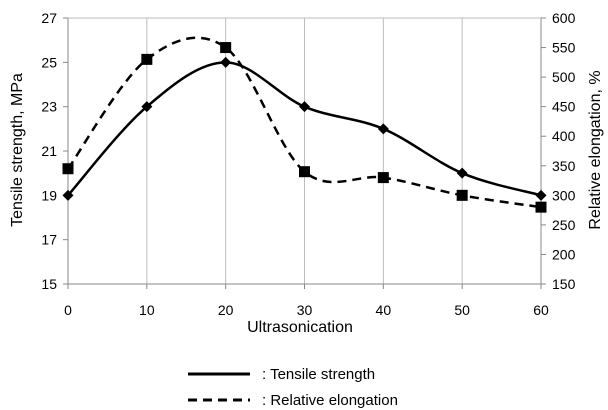 The width and height of the screenshot is (608, 410). I want to click on x-axis-title: Ultrasonication, so click(300, 327).